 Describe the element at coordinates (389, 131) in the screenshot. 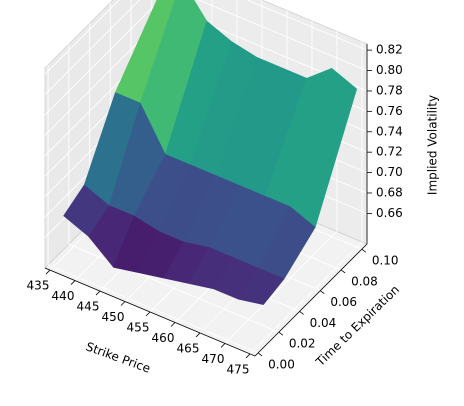

I see `z-tick-label: 0.74` at that location.